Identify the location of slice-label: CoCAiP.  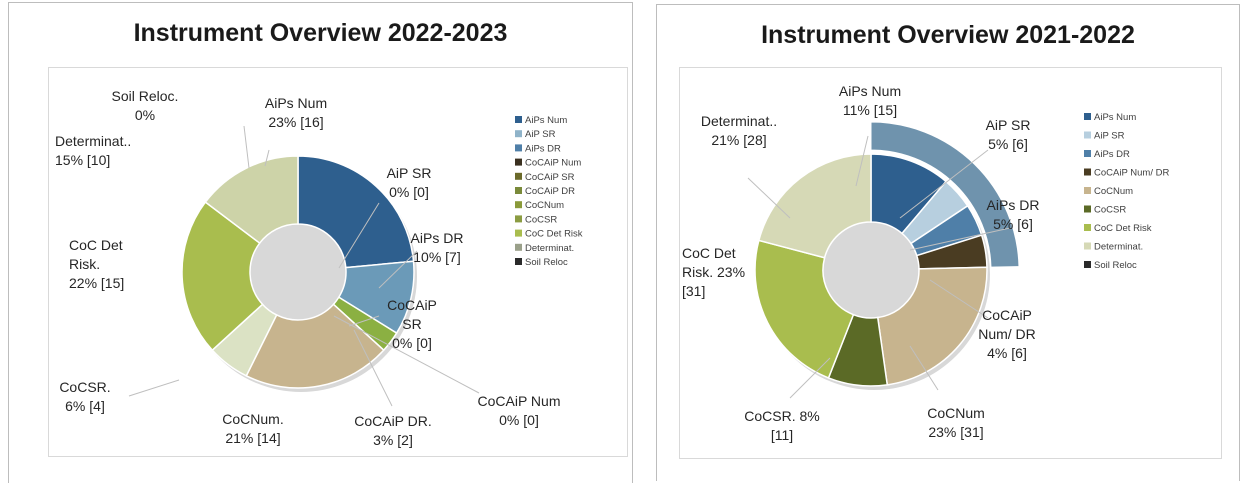
(1007, 315).